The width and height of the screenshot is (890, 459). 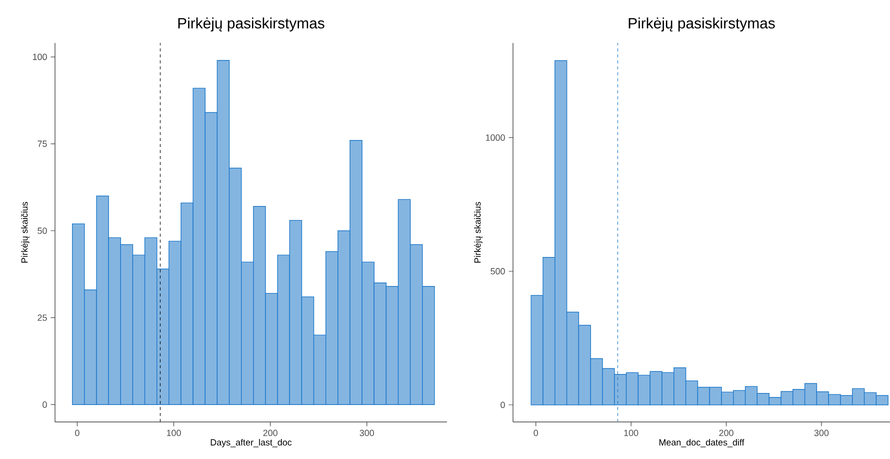 I want to click on x-axis-title: Mean_doc_dates_diff, so click(x=701, y=443).